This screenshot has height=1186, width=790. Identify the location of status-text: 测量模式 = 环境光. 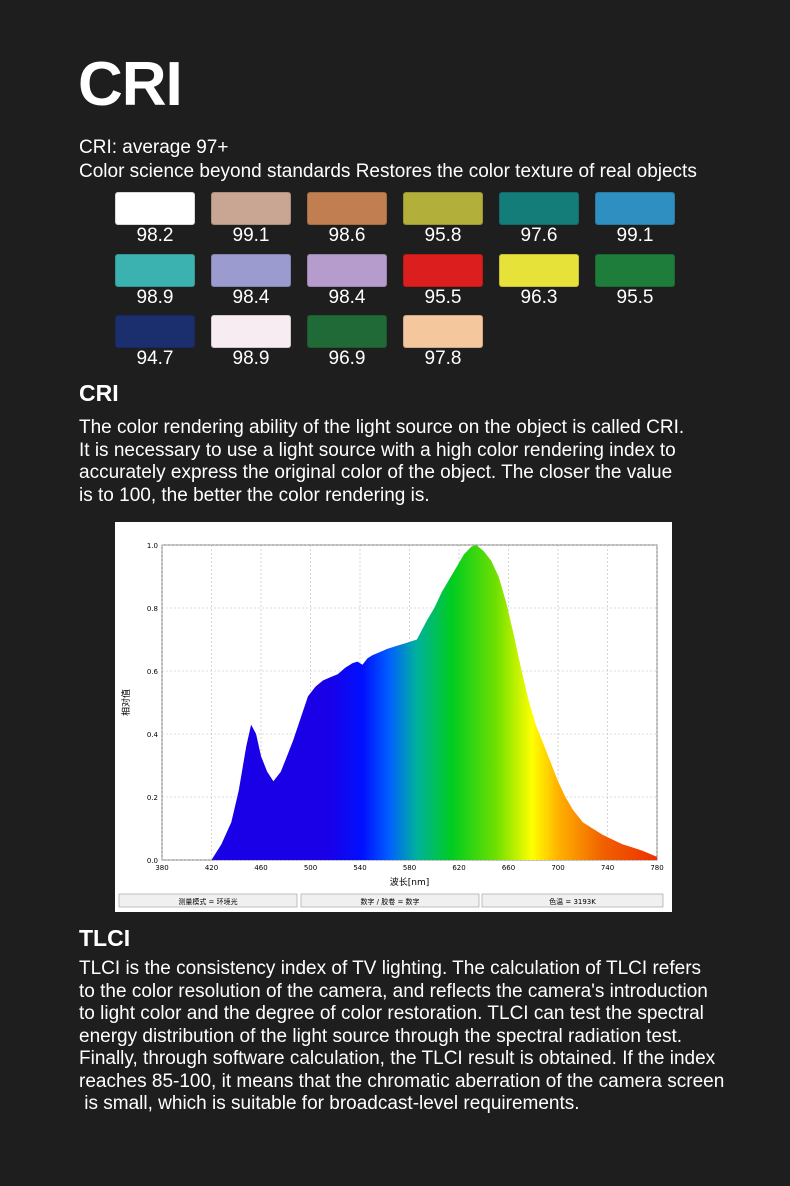
(207, 901).